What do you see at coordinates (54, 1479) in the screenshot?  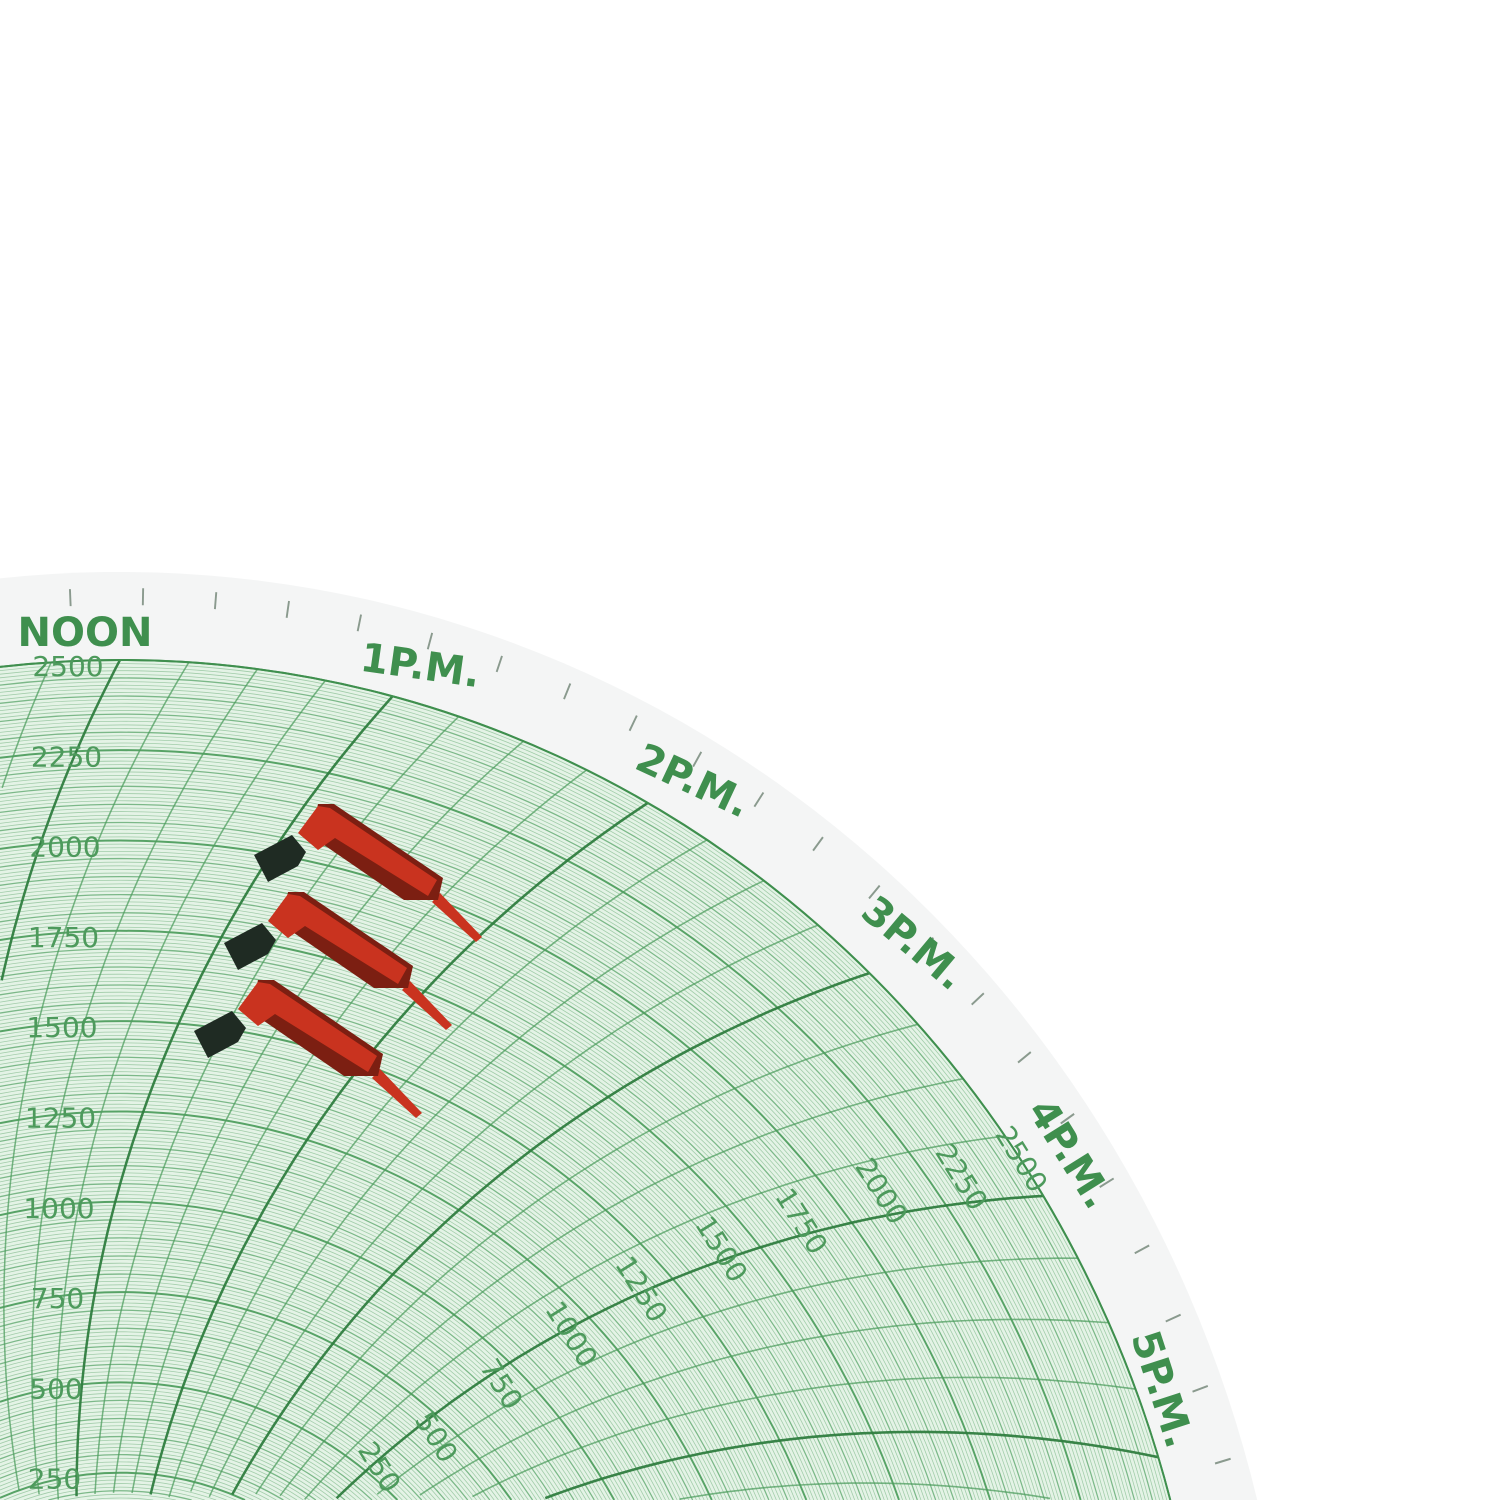 I see `value-label-noon: 250` at bounding box center [54, 1479].